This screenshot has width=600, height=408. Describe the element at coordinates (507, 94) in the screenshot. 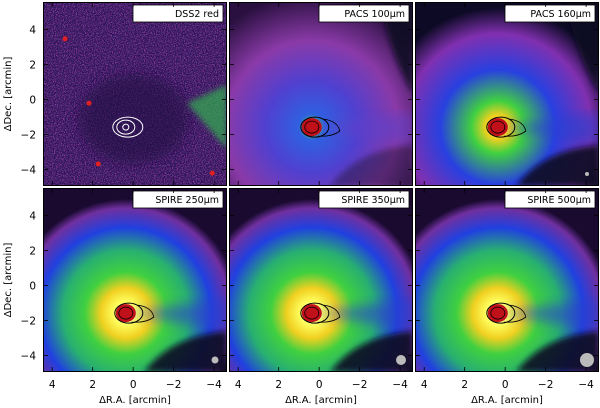

I see `panel-3: PACS 160μm` at that location.